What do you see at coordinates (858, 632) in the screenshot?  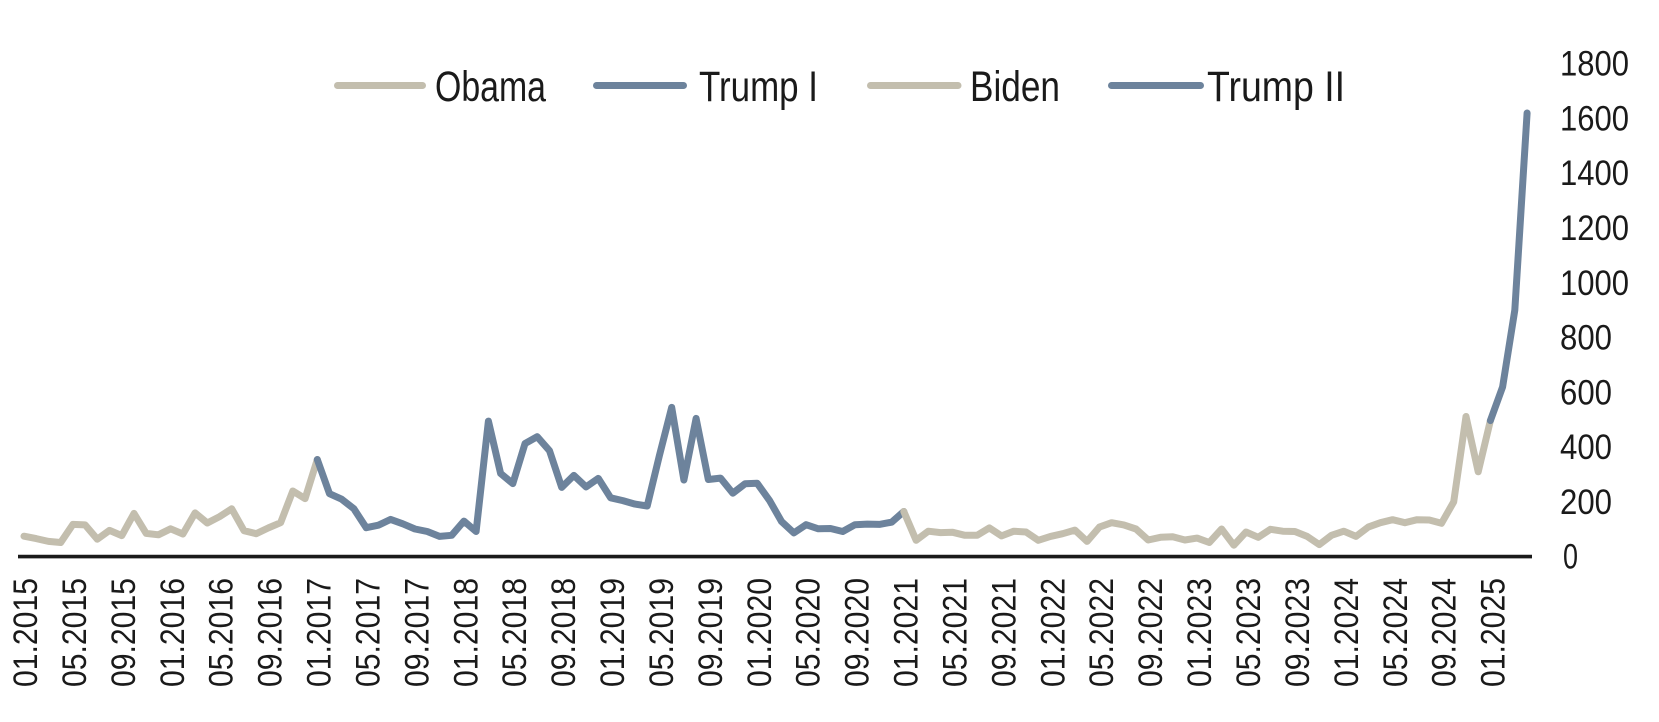 I see `svg-text: 09.2020` at bounding box center [858, 632].